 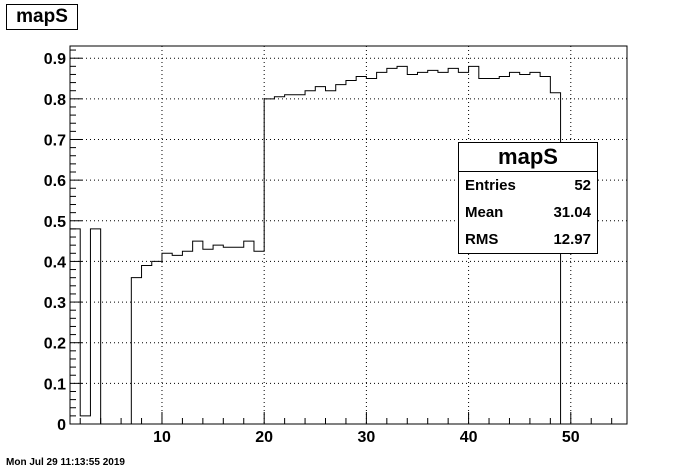 What do you see at coordinates (528, 185) in the screenshot?
I see `stats-row-entries: Entries 52` at bounding box center [528, 185].